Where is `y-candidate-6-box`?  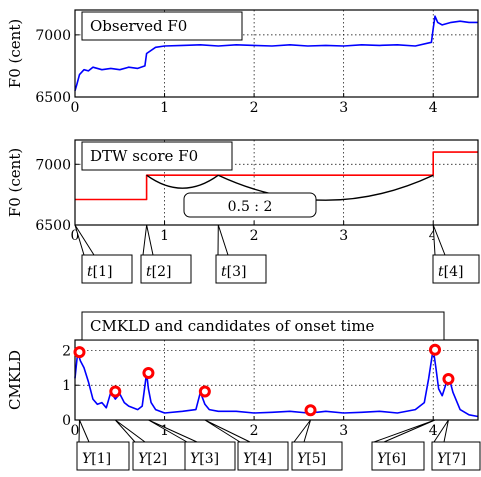
y-candidate-6-box is located at coordinates (398, 456).